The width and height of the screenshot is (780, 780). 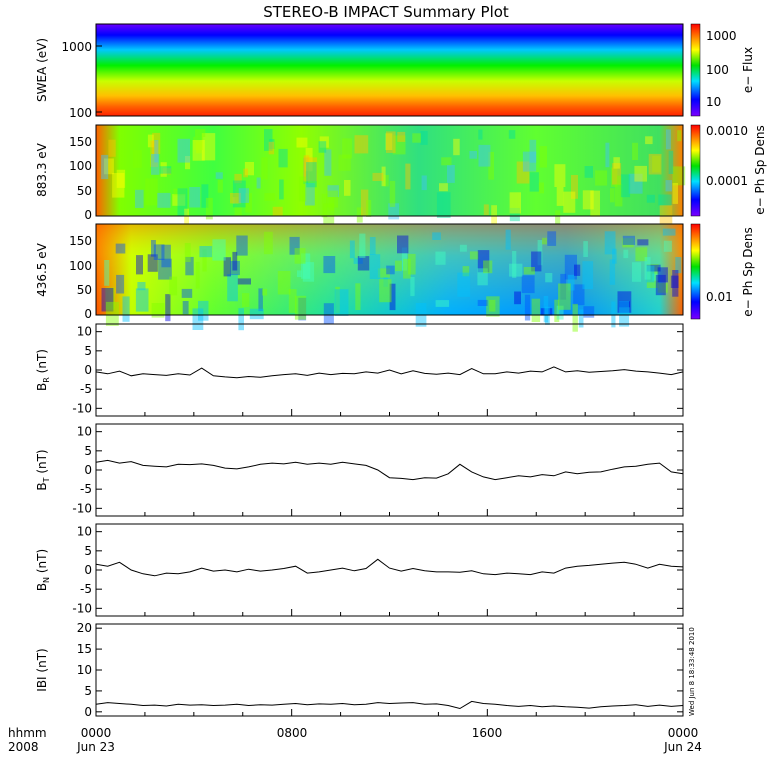 I want to click on y-axis-label: BT (nT), so click(x=43, y=469).